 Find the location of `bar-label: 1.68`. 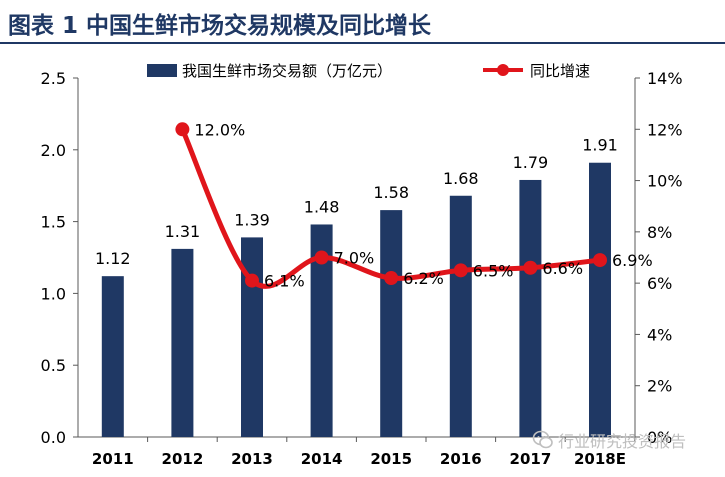

bar-label: 1.68 is located at coordinates (461, 178).